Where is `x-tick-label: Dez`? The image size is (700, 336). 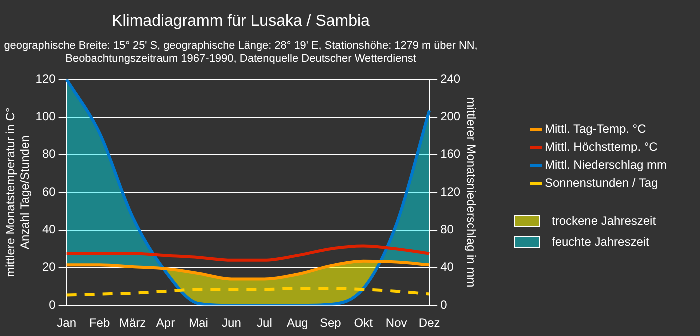 x-tick-label: Dez is located at coordinates (429, 323).